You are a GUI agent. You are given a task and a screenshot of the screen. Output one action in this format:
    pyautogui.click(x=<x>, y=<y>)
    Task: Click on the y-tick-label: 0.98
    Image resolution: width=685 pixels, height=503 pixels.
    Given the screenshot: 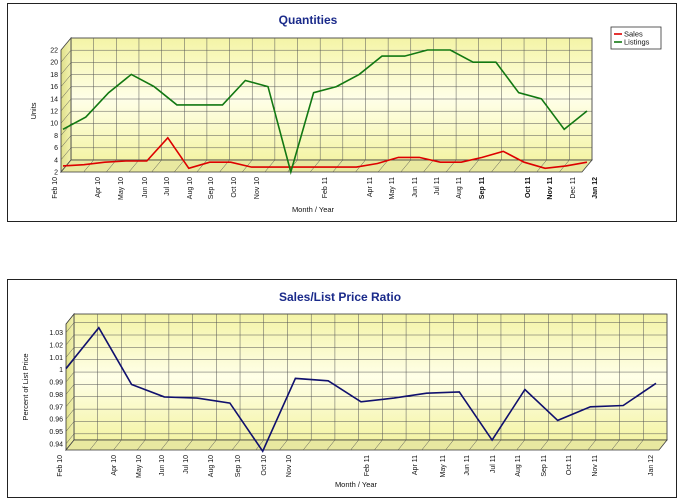 What is the action you would take?
    pyautogui.click(x=56, y=395)
    